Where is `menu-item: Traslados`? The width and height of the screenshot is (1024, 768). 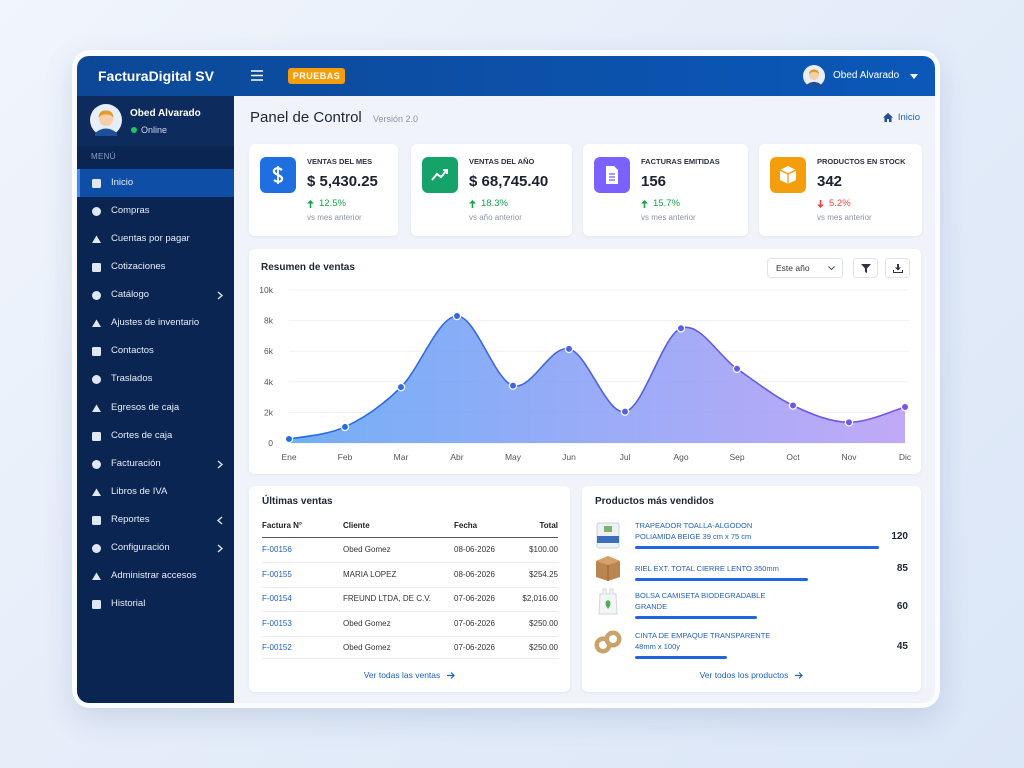 menu-item: Traslados is located at coordinates (155, 379).